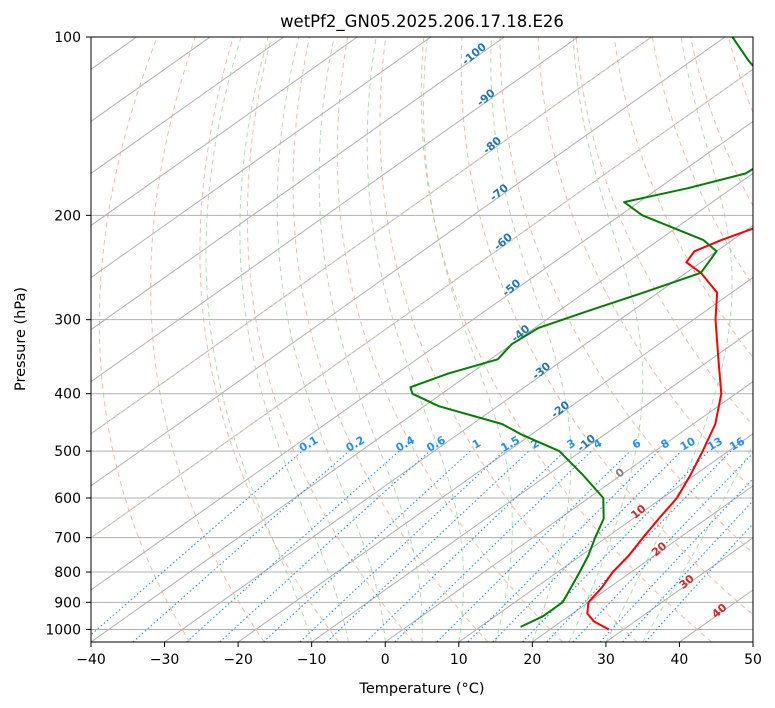  I want to click on x-tick-label: −20, so click(238, 660).